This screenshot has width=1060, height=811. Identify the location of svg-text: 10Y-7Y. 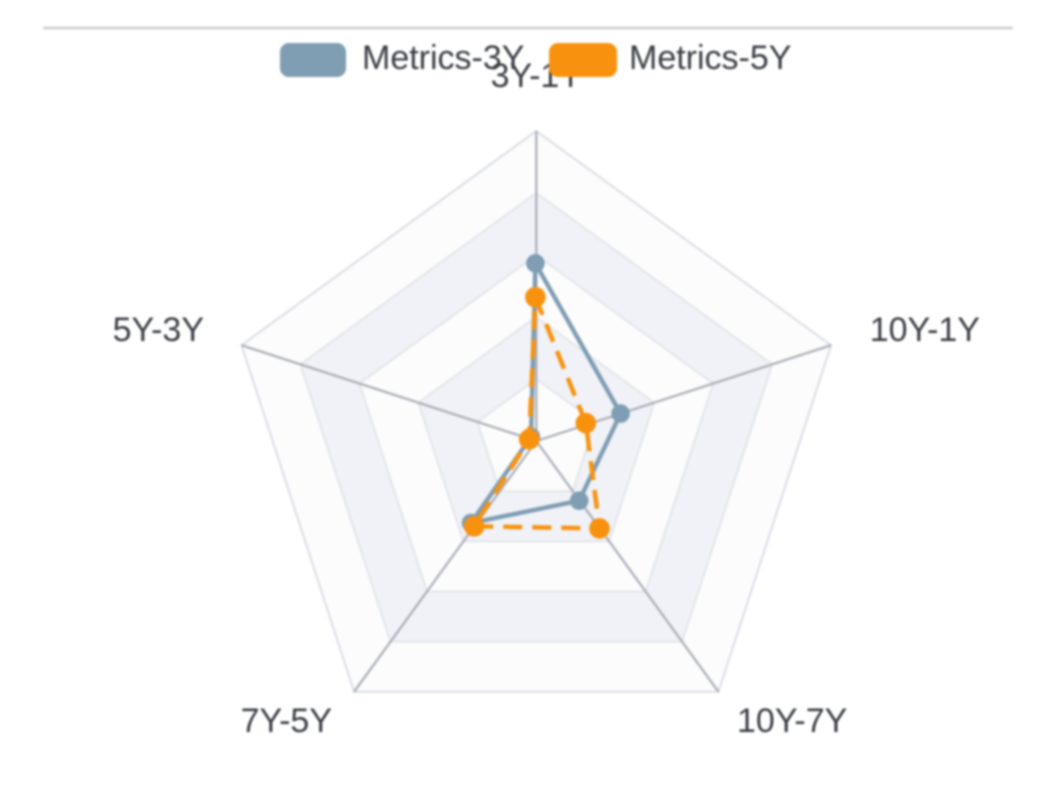
(792, 721).